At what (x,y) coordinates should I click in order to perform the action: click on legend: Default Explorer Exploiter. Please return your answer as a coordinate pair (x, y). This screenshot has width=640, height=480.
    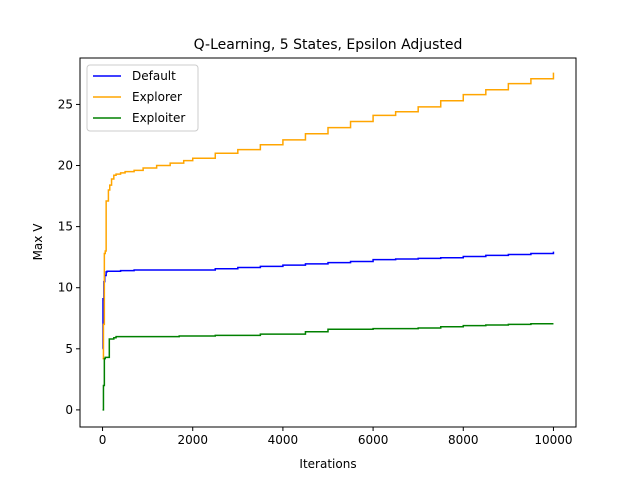
    Looking at the image, I should click on (142, 98).